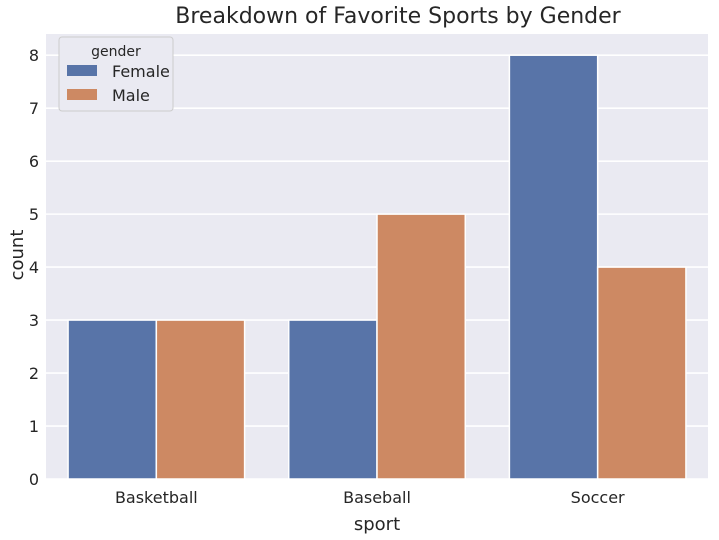  I want to click on legend: gender Female Male, so click(116, 74).